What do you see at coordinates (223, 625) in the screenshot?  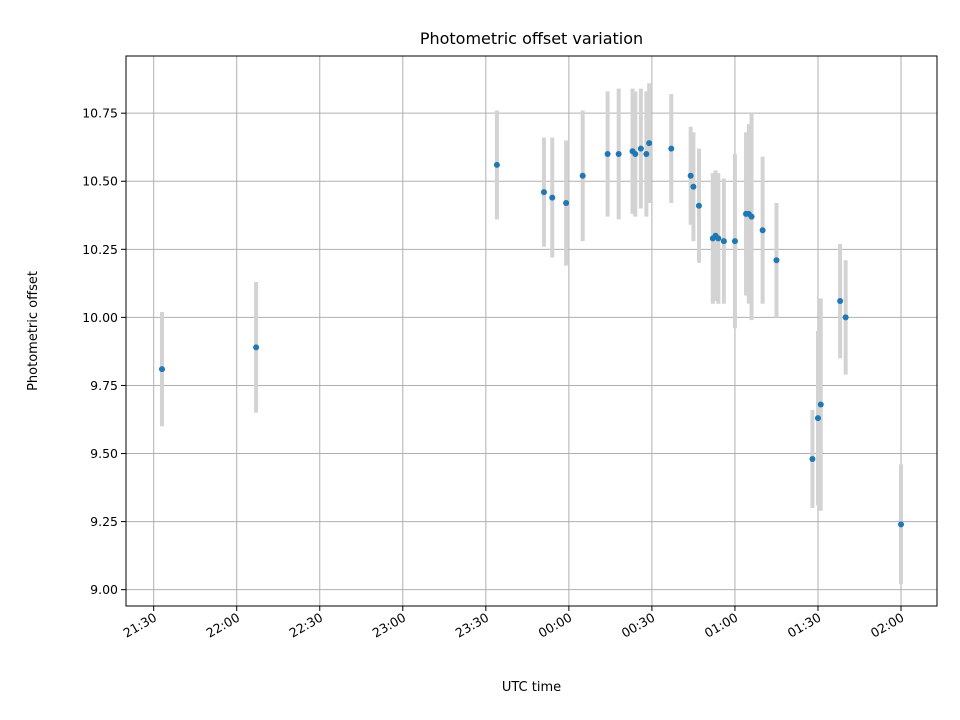 I see `x-tick-label: 22:00` at bounding box center [223, 625].